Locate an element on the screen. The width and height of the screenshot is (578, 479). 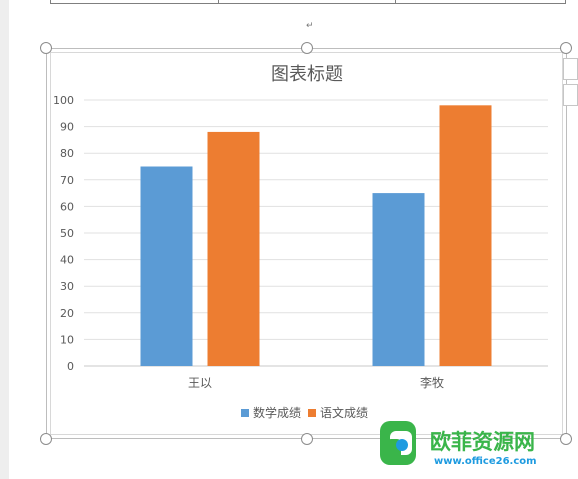
watermark-logo-icon is located at coordinates (398, 443).